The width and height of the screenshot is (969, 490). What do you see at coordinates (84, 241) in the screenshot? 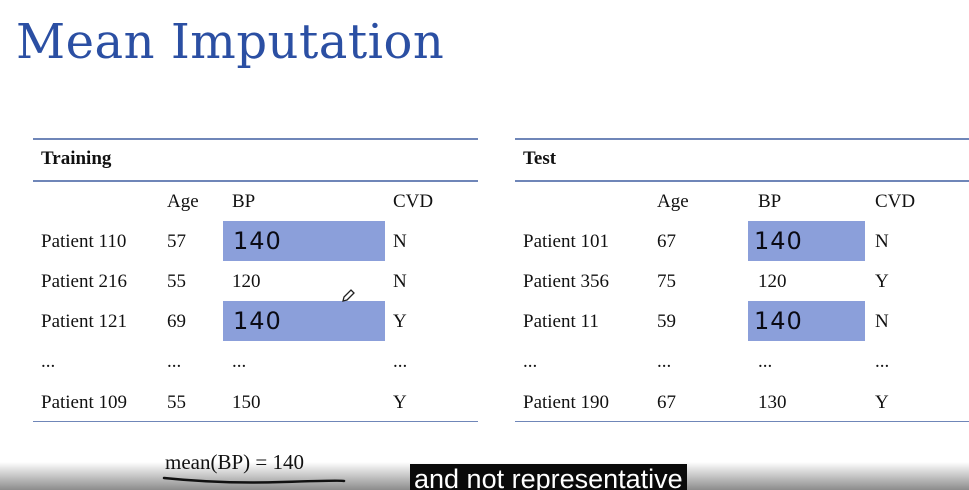
I see `patient-cell: Patient 110` at bounding box center [84, 241].